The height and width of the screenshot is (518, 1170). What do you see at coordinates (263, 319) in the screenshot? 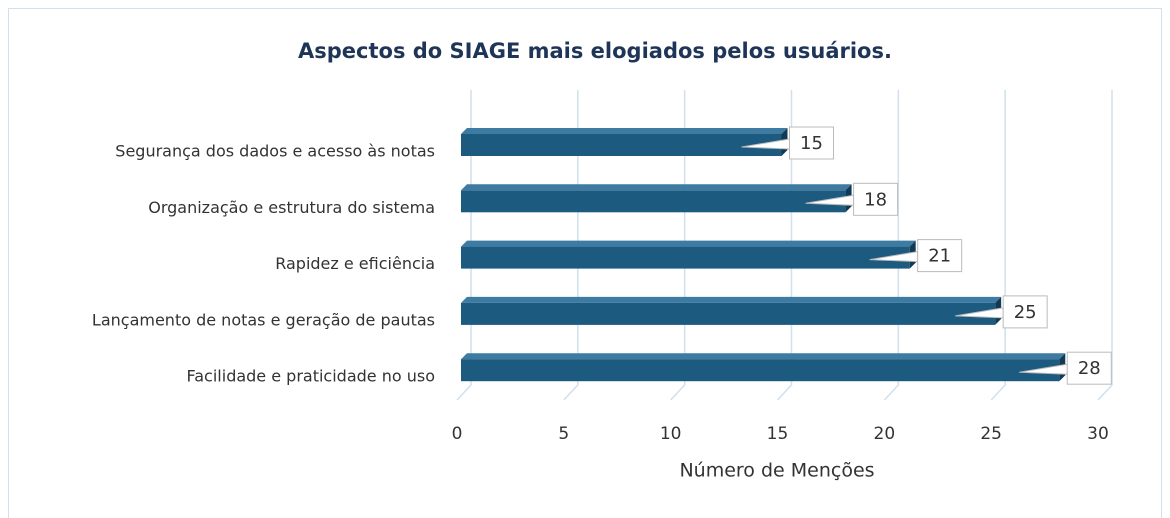
I see `y-tick-label: Lançamento de notas e geração de pautas` at bounding box center [263, 319].